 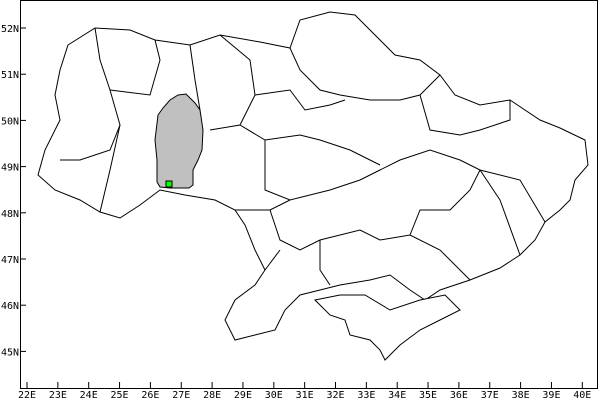 What do you see at coordinates (27, 395) in the screenshot?
I see `x-tick-label: 22E` at bounding box center [27, 395].